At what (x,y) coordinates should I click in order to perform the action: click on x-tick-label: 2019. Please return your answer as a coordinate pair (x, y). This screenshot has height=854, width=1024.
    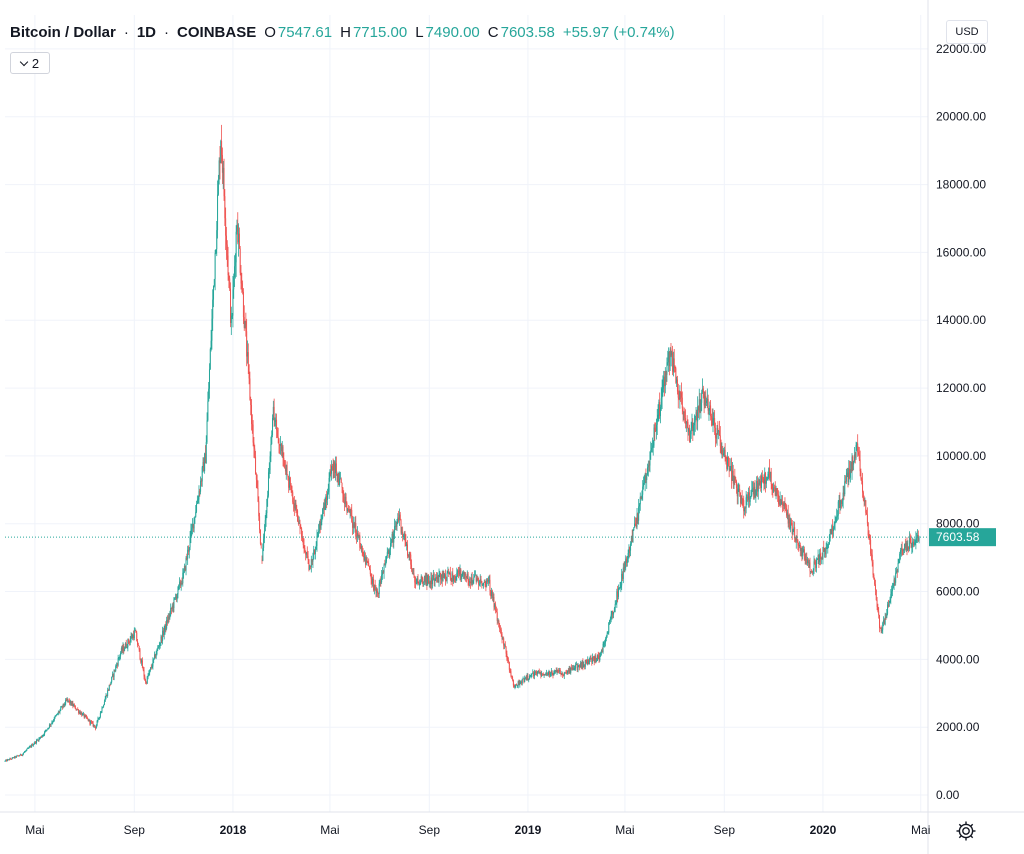
    Looking at the image, I should click on (528, 830).